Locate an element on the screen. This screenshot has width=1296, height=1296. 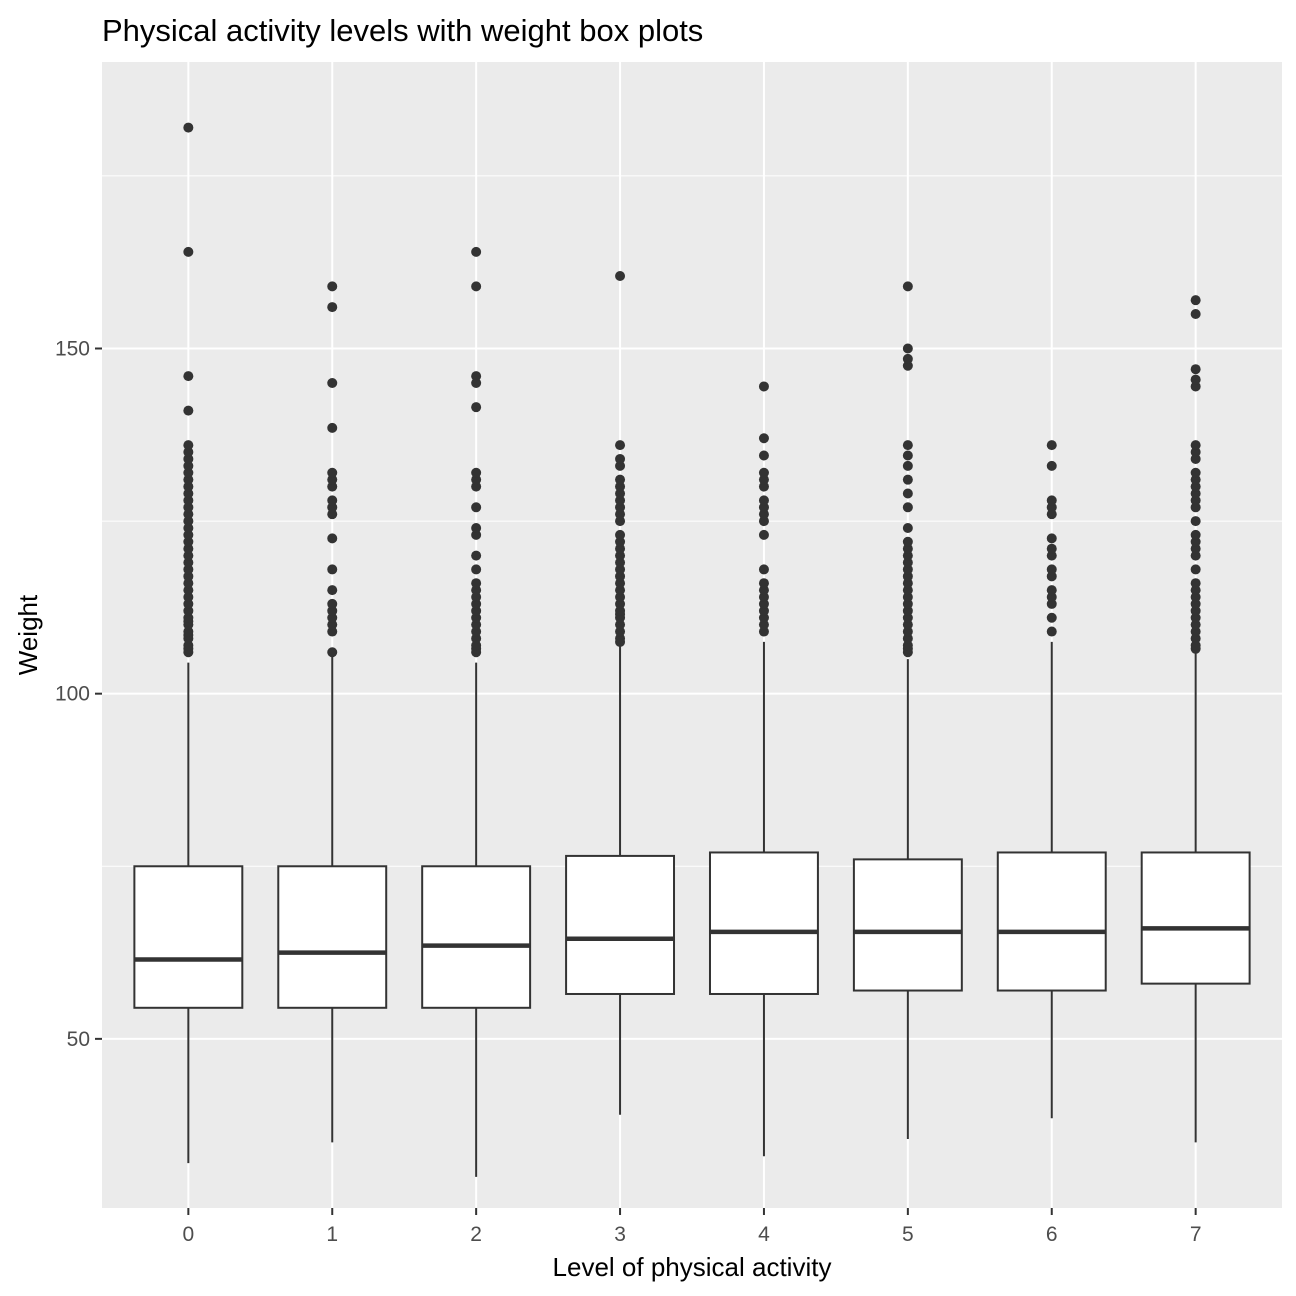
x-tick-label: 3 is located at coordinates (620, 1234).